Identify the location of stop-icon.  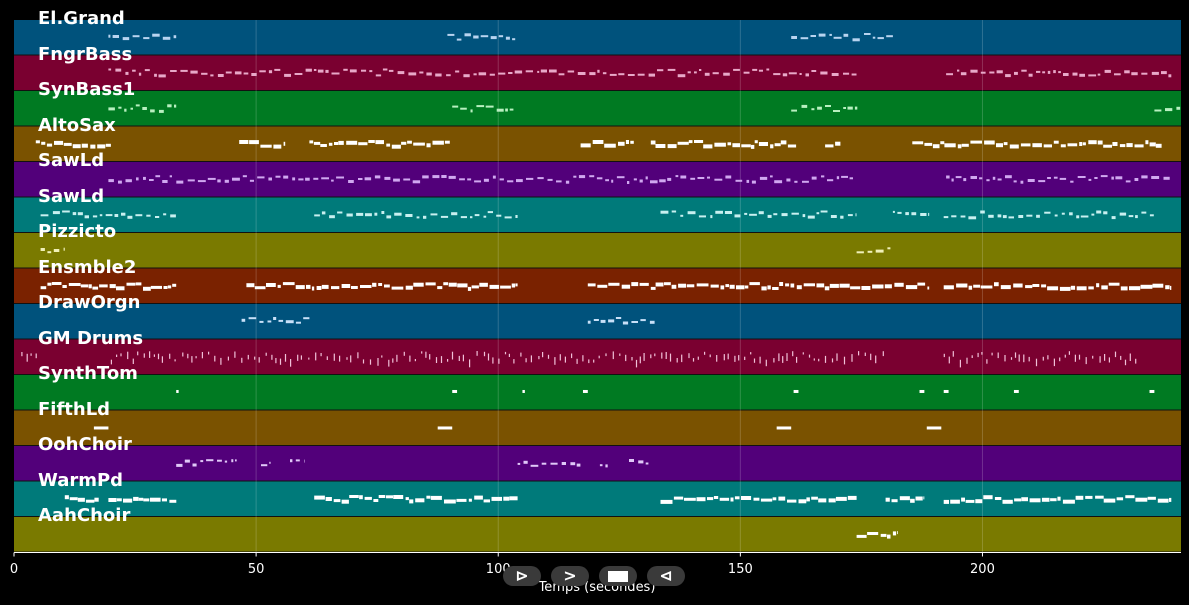
(618, 576).